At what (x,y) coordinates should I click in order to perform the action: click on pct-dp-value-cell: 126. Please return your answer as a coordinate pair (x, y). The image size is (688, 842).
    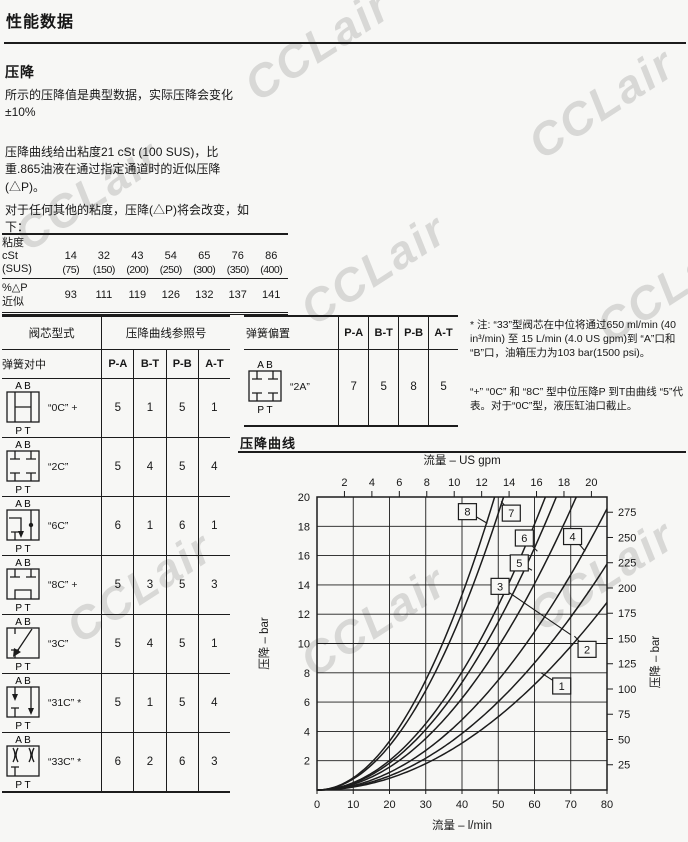
    Looking at the image, I should click on (170, 295).